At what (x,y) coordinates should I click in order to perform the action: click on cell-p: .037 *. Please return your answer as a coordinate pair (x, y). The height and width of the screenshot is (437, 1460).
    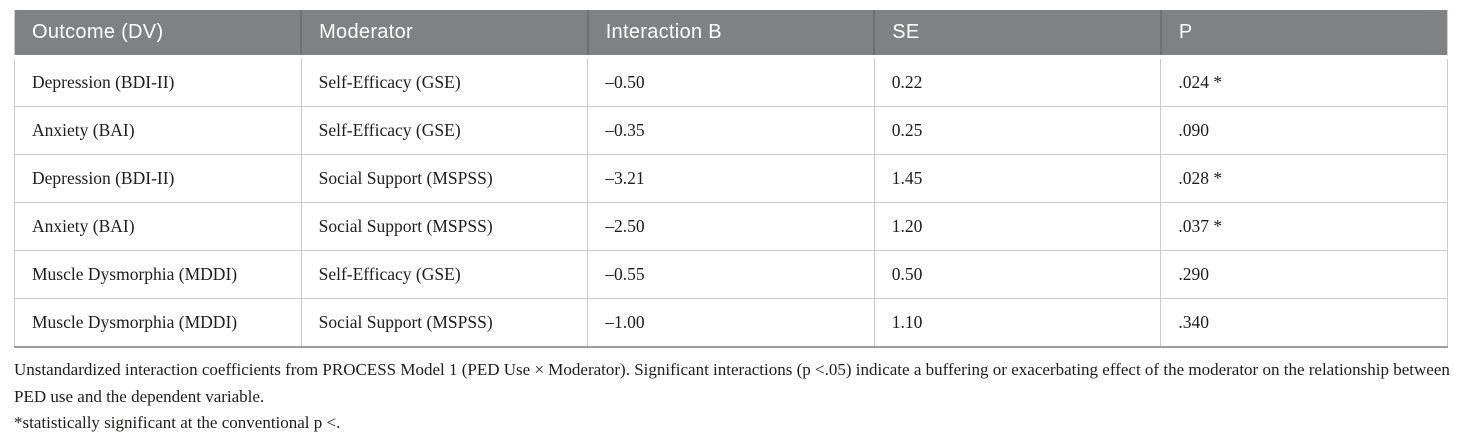
    Looking at the image, I should click on (1304, 226).